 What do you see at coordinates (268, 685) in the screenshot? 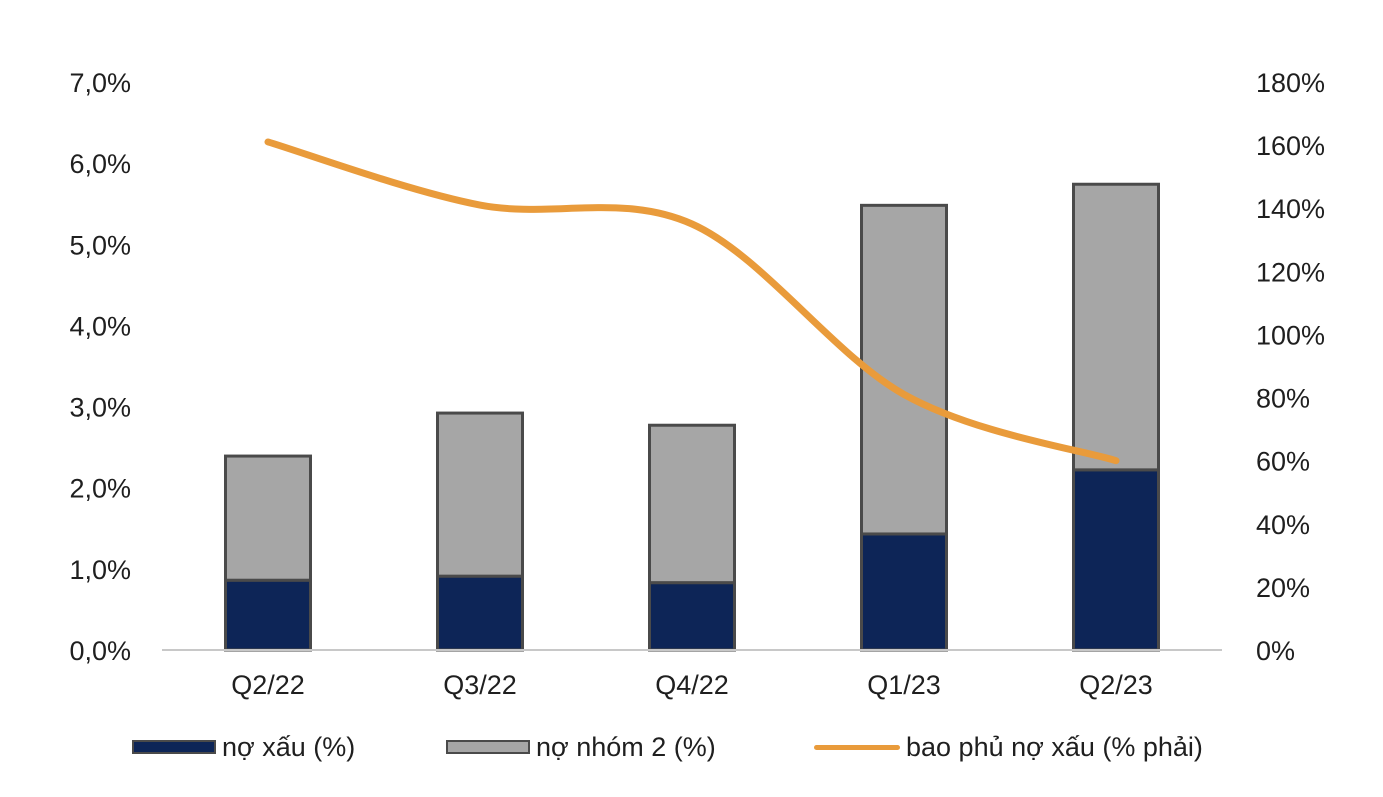
I see `x-category-label: Q2/22` at bounding box center [268, 685].